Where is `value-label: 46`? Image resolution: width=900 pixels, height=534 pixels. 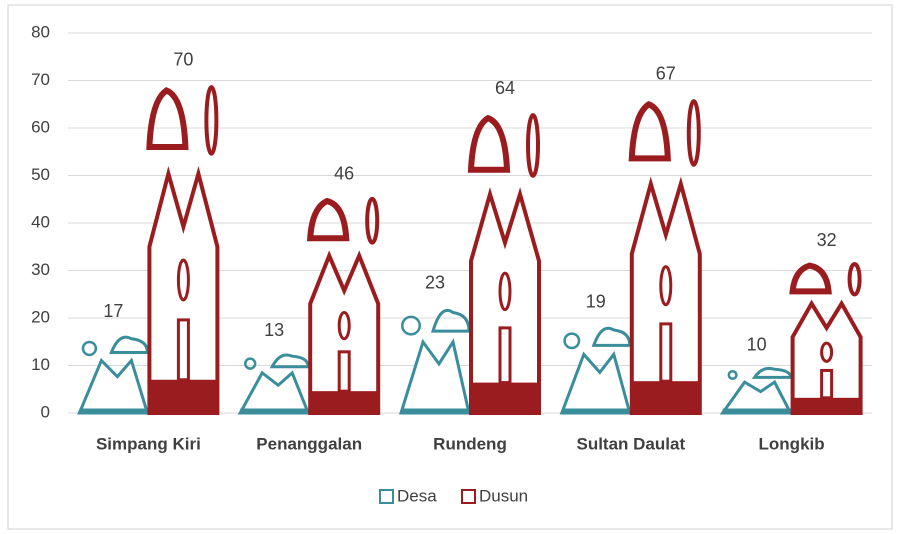
value-label: 46 is located at coordinates (344, 173).